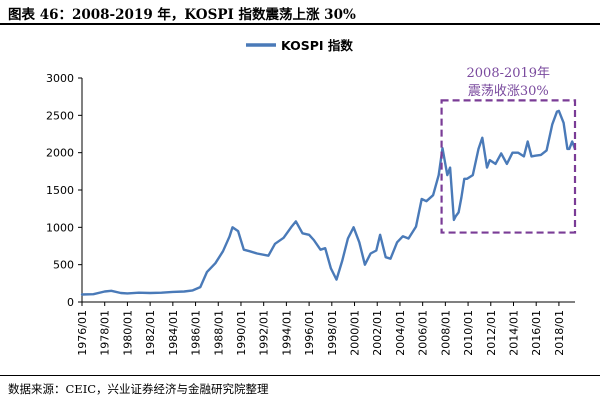 The width and height of the screenshot is (600, 402). Describe the element at coordinates (445, 333) in the screenshot. I see `x-tick-label: 2008/01` at that location.